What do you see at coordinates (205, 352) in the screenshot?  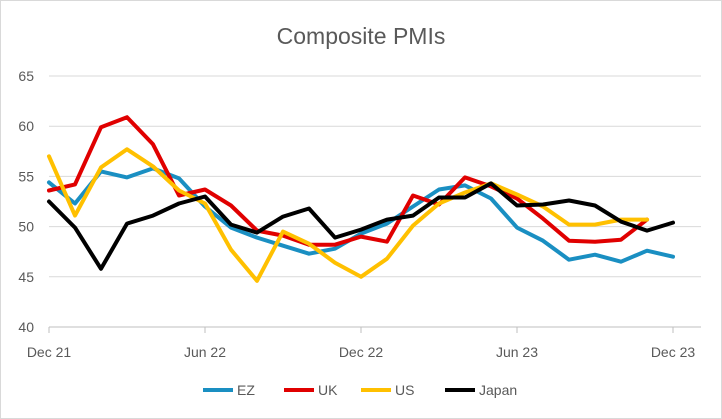 I see `x-tick-label: Jun 22` at bounding box center [205, 352].